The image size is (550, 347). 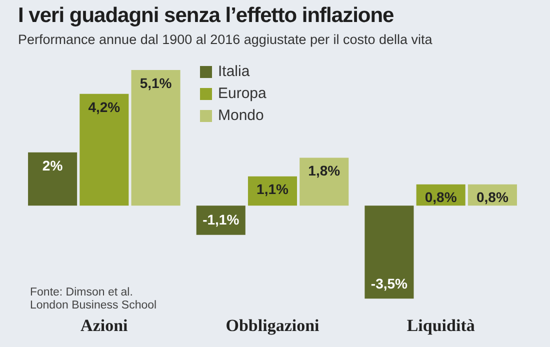 What do you see at coordinates (441, 326) in the screenshot?
I see `x-tick-label: Liquidità` at bounding box center [441, 326].